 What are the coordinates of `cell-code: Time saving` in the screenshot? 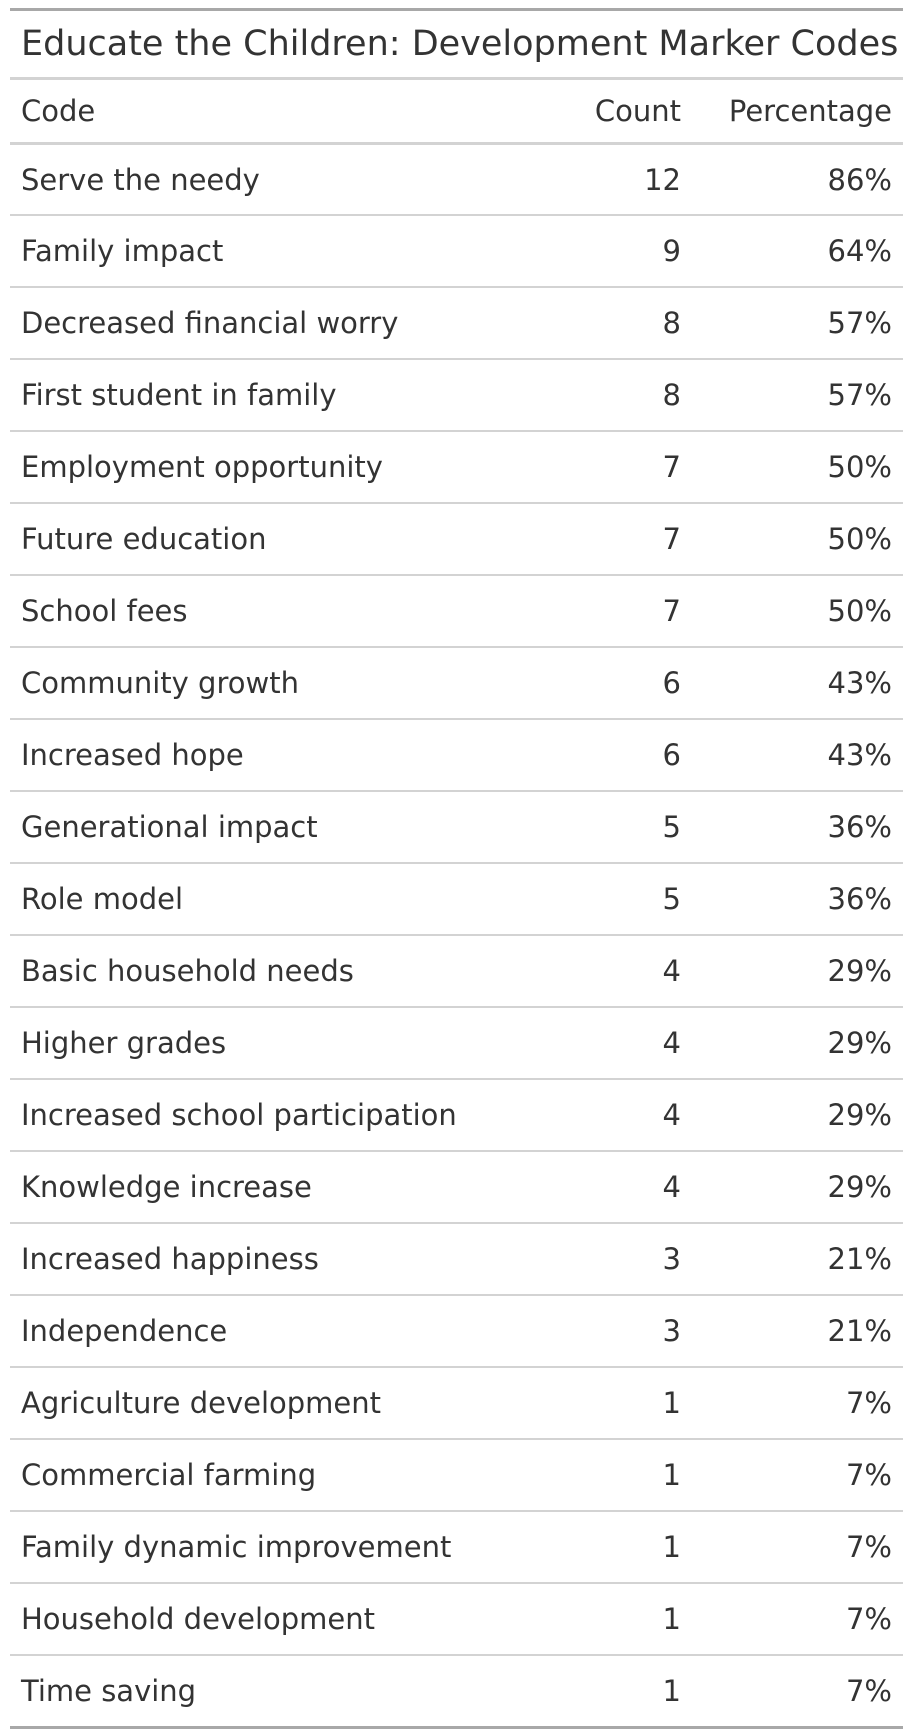 It's located at (109, 1691).